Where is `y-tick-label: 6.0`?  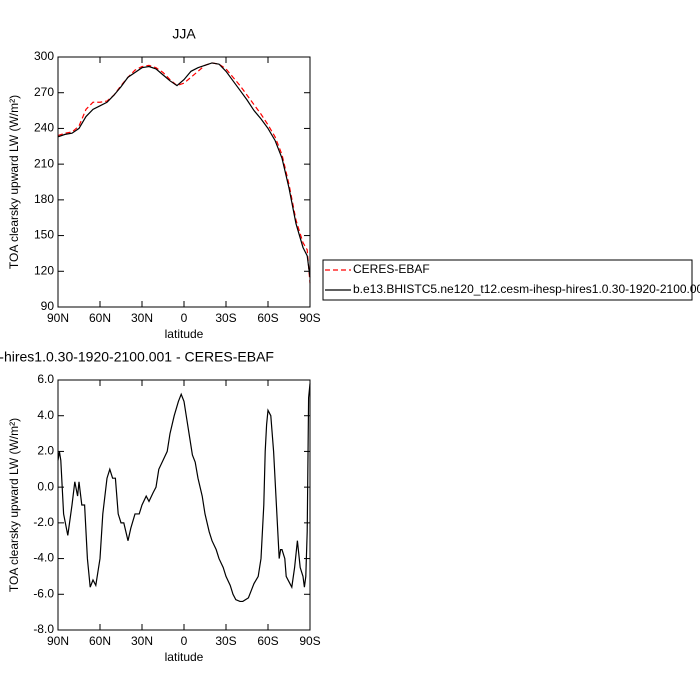 y-tick-label: 6.0 is located at coordinates (45, 379).